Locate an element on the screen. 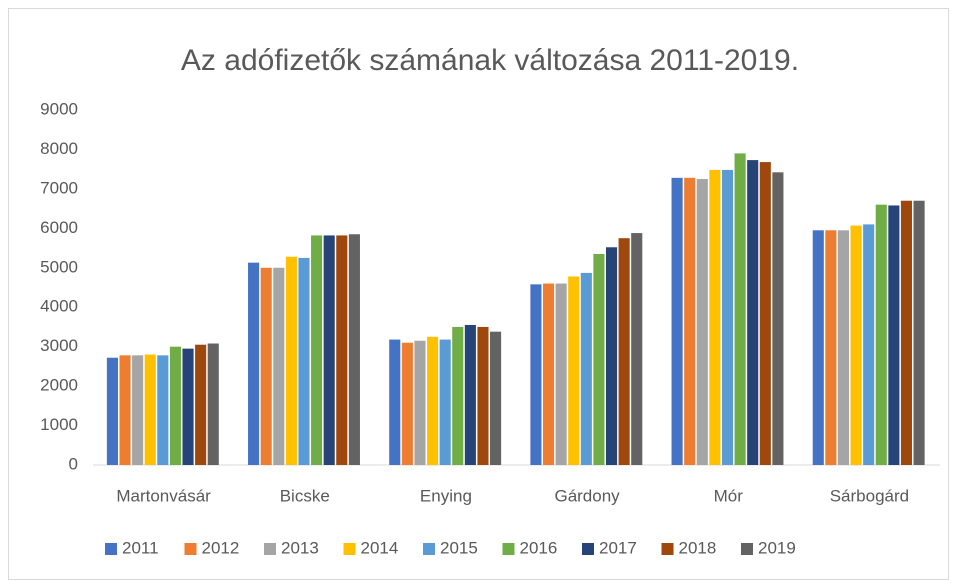  y-tick-label: 8000 is located at coordinates (59, 148).